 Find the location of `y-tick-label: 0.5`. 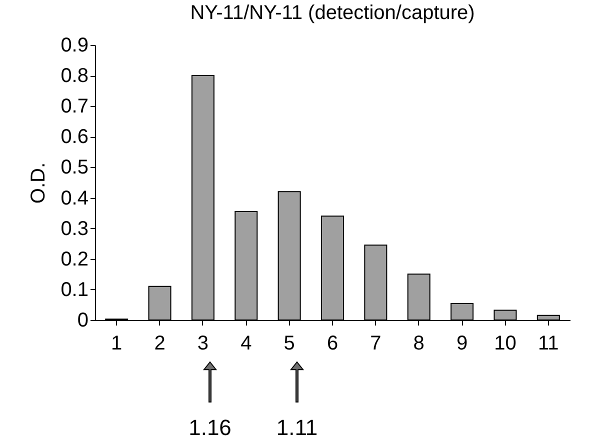

y-tick-label: 0.5 is located at coordinates (74, 167).